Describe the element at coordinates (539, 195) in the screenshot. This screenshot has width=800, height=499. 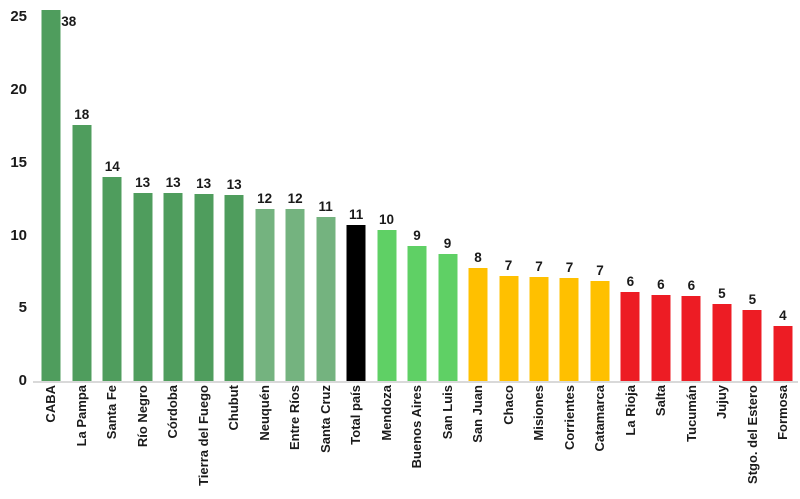
I see `bar-slot-misiones: 7` at that location.